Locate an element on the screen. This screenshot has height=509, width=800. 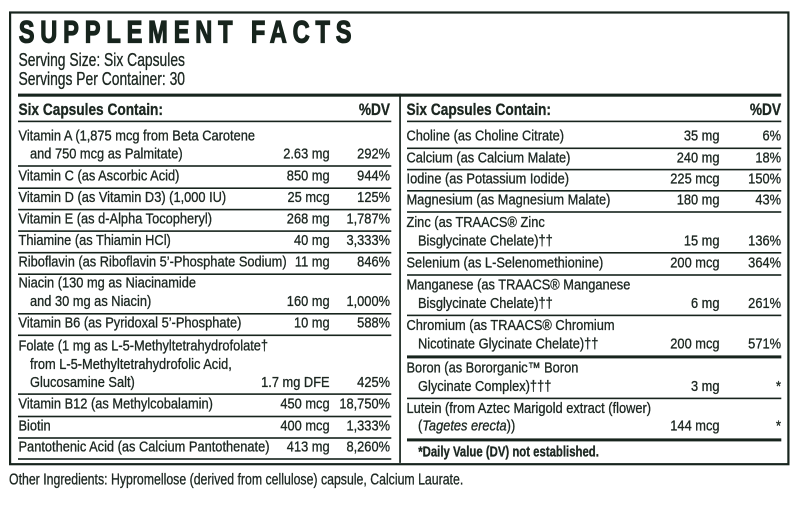
svg-text: Zinc (as TRAACS® Zinc is located at coordinates (476, 222).